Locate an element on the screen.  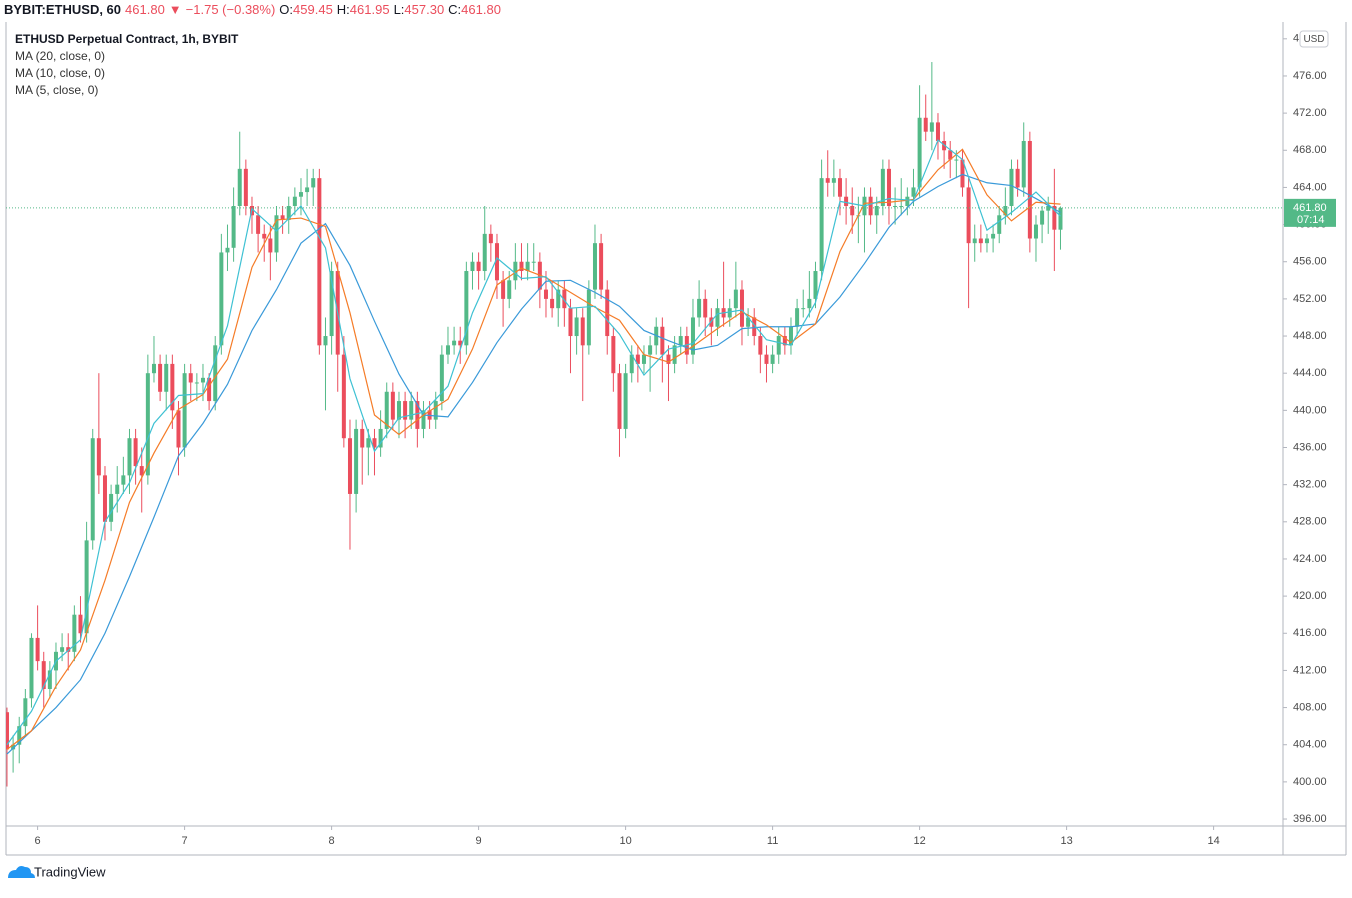
y-tick-label: 472.00 is located at coordinates (1310, 113).